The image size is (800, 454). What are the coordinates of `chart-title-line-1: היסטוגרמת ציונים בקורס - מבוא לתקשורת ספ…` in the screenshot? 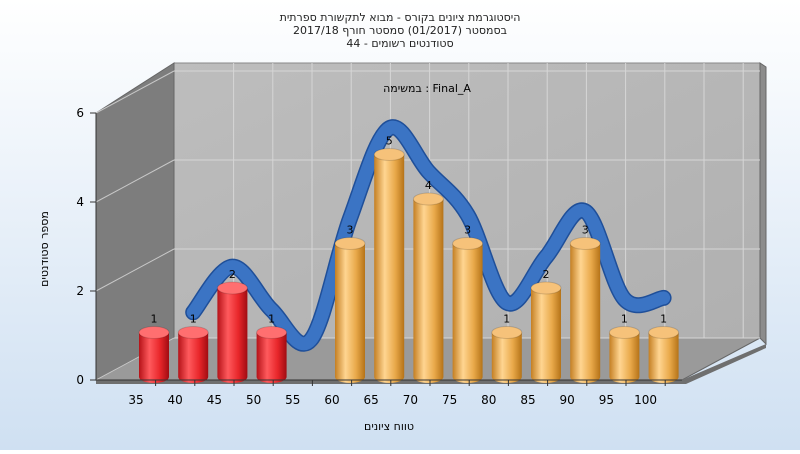 It's located at (400, 17).